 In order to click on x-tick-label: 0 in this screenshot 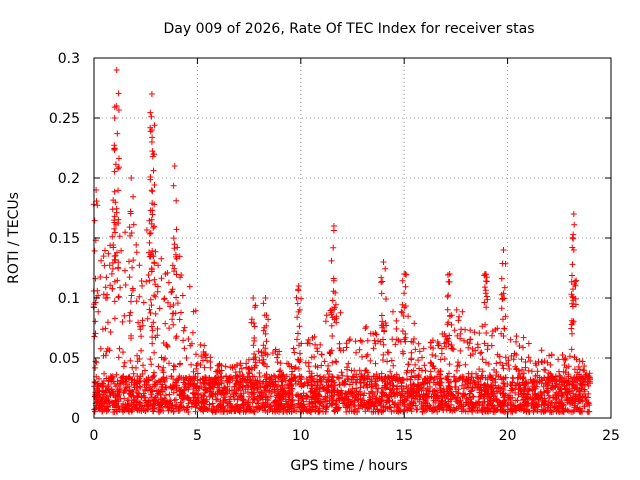, I will do `click(94, 436)`.